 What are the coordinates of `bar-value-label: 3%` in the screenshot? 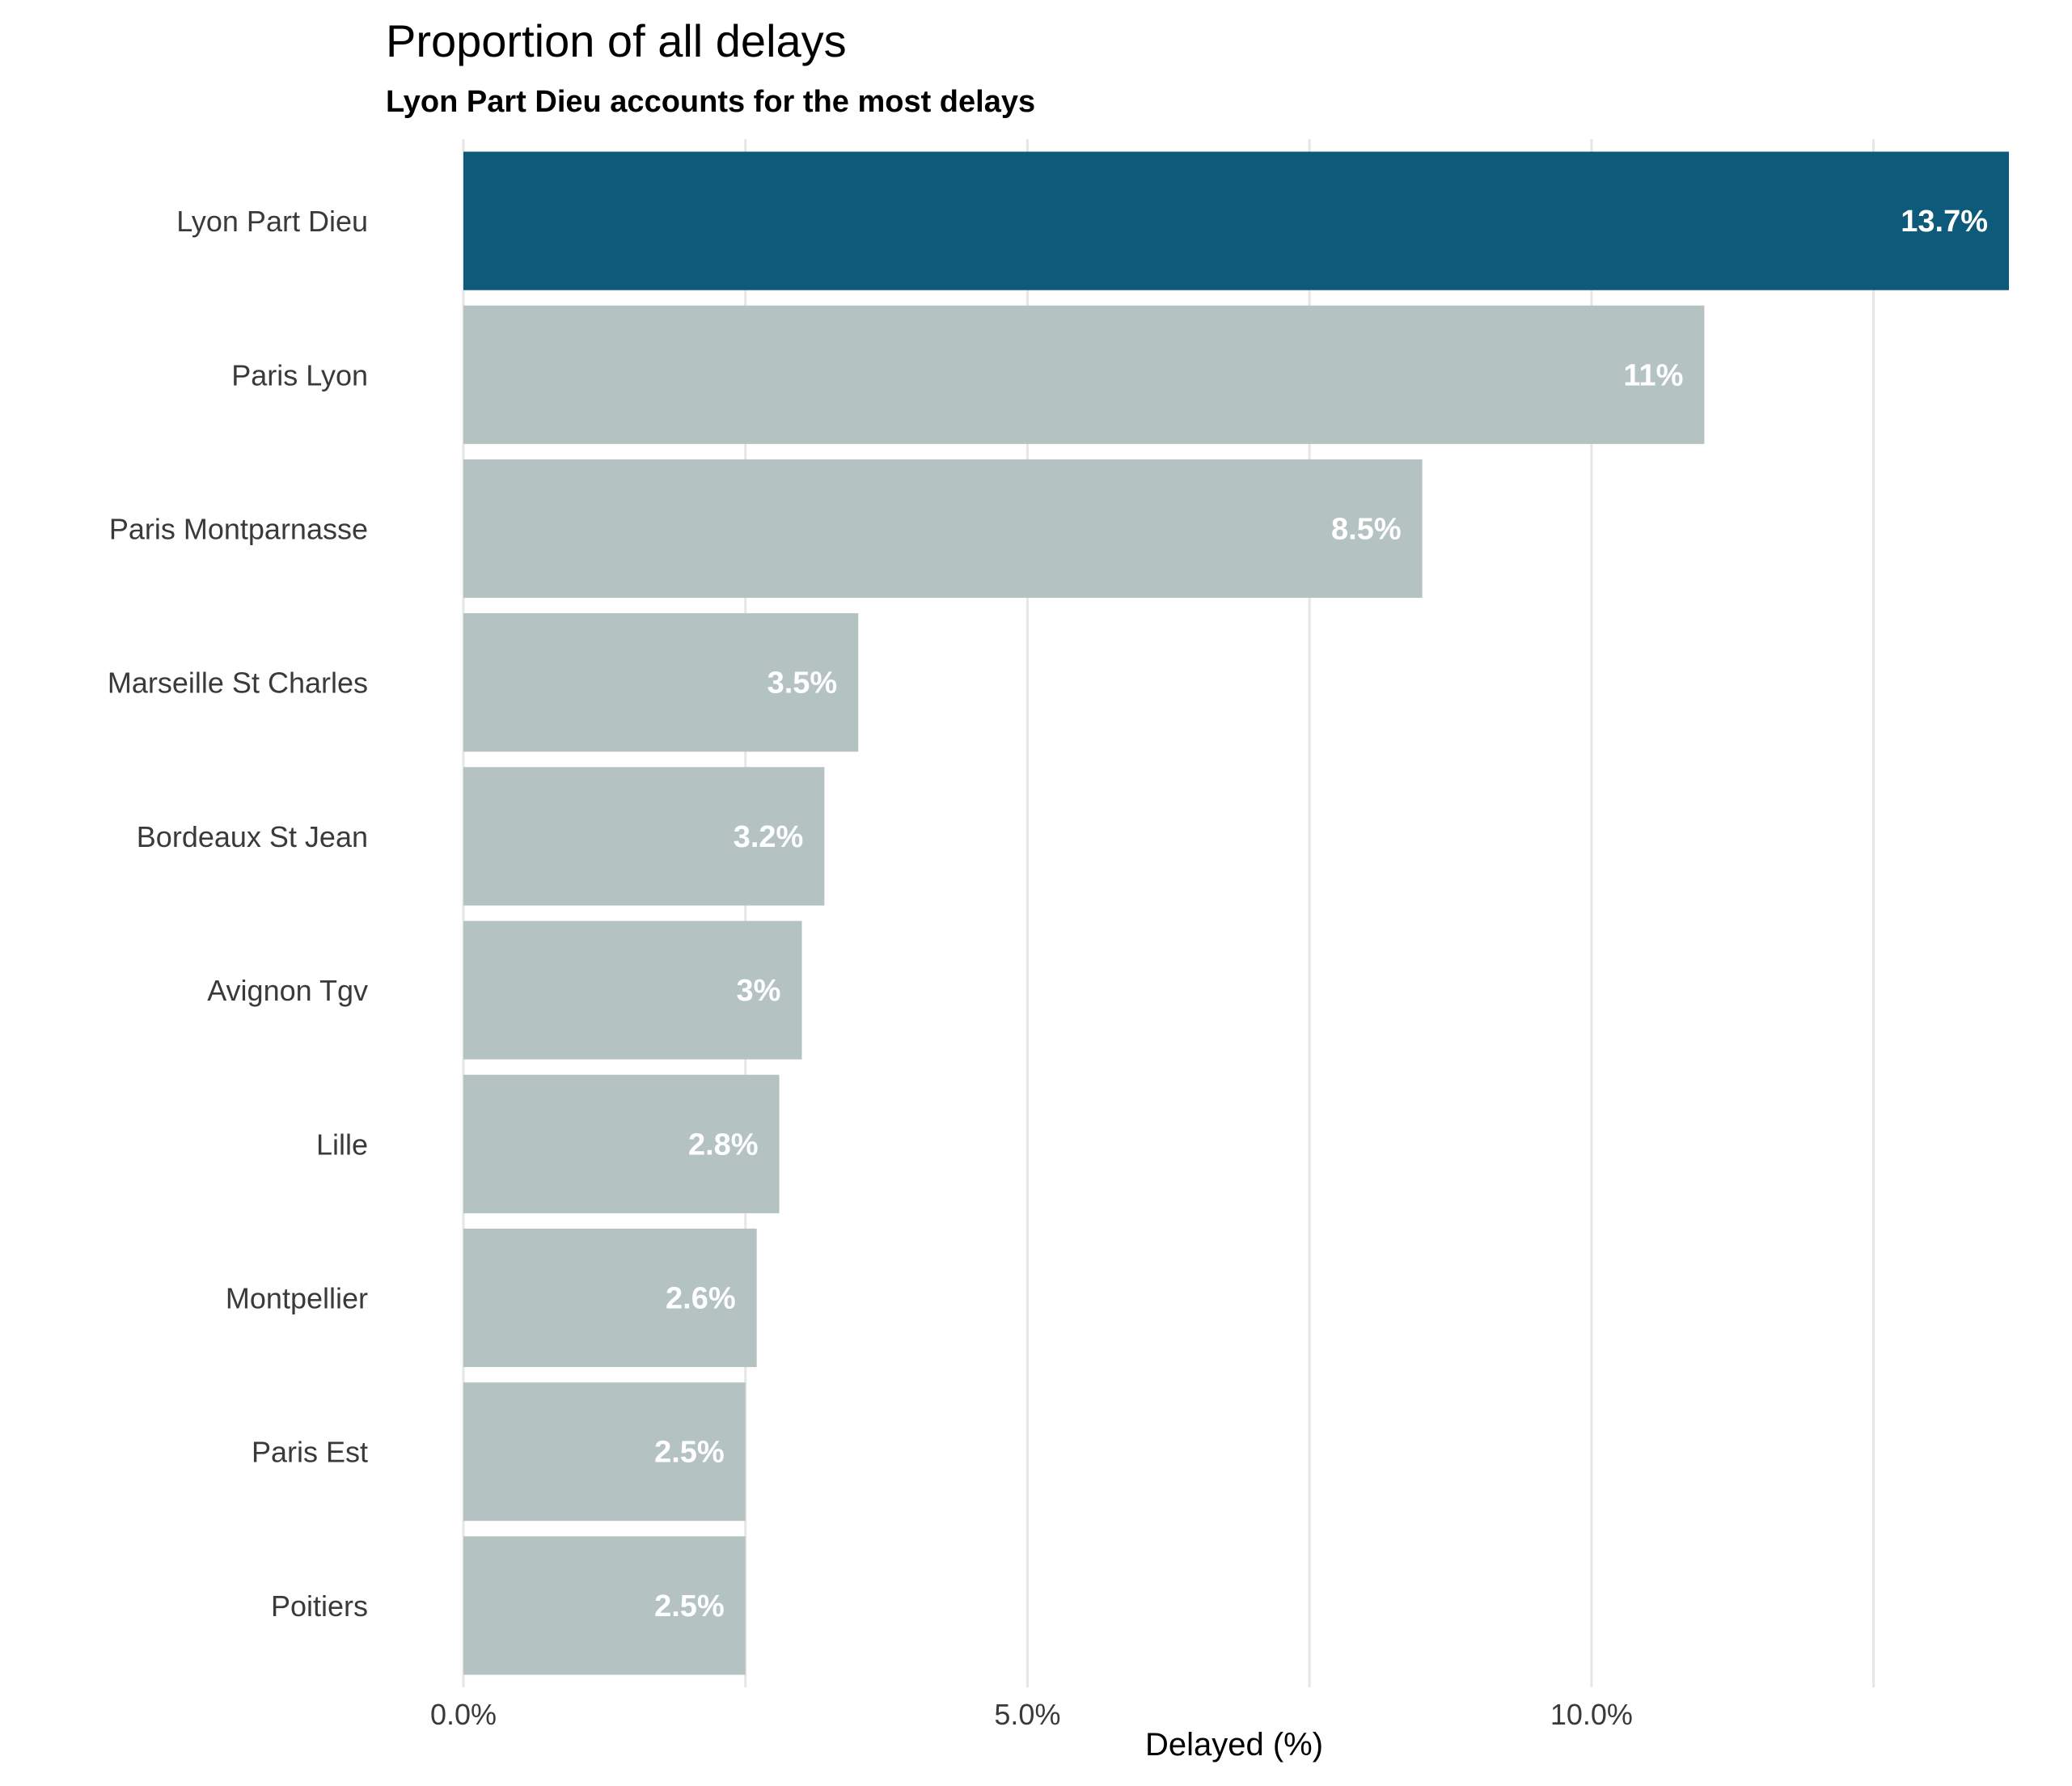 It's located at (759, 991).